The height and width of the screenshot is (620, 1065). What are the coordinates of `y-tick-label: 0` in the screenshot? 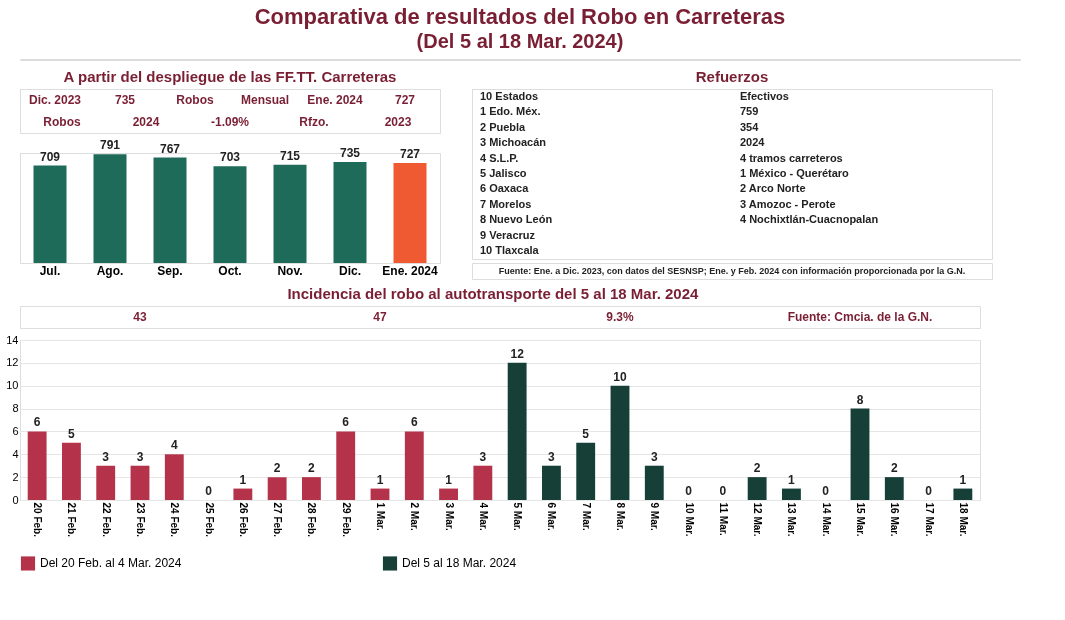 It's located at (15, 499).